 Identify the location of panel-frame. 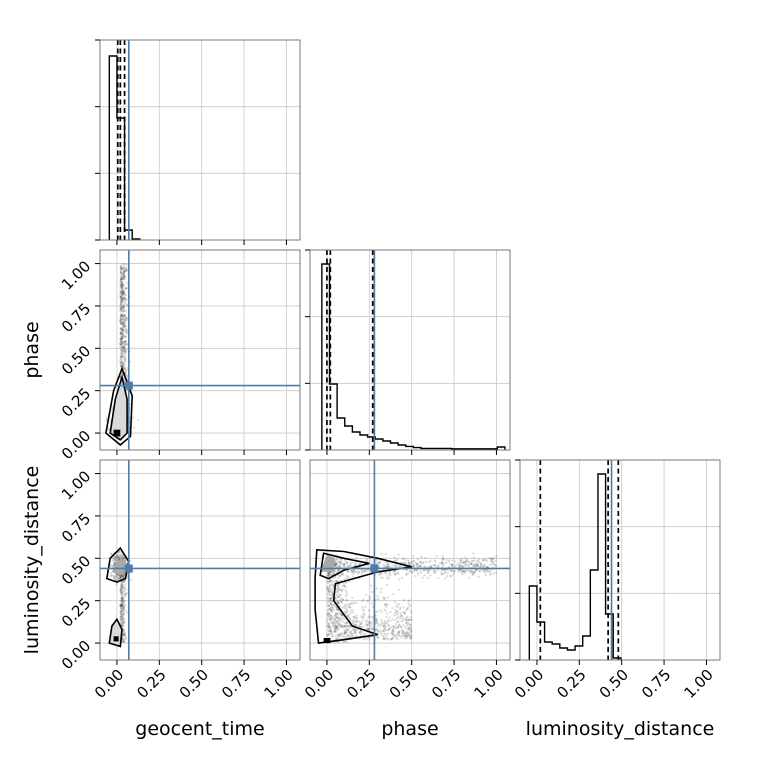
(200, 350).